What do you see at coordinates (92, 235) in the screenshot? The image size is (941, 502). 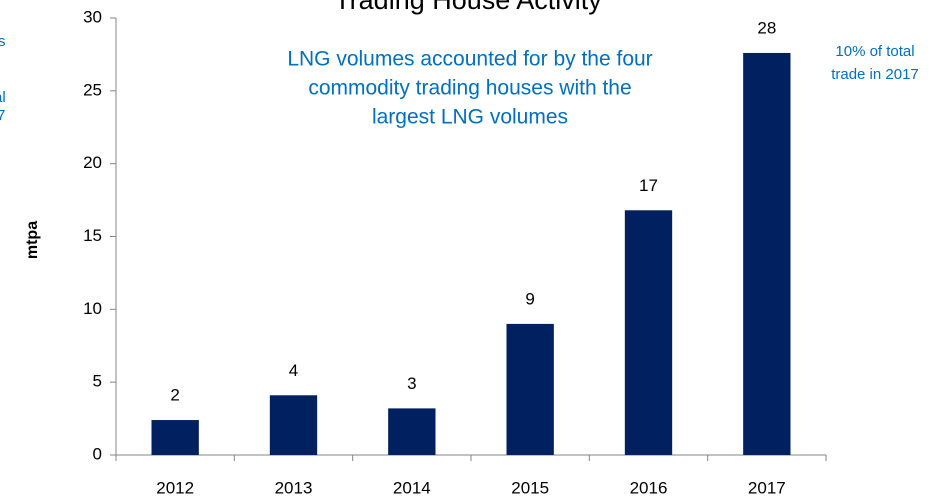 I see `y-tick-label: 15` at bounding box center [92, 235].